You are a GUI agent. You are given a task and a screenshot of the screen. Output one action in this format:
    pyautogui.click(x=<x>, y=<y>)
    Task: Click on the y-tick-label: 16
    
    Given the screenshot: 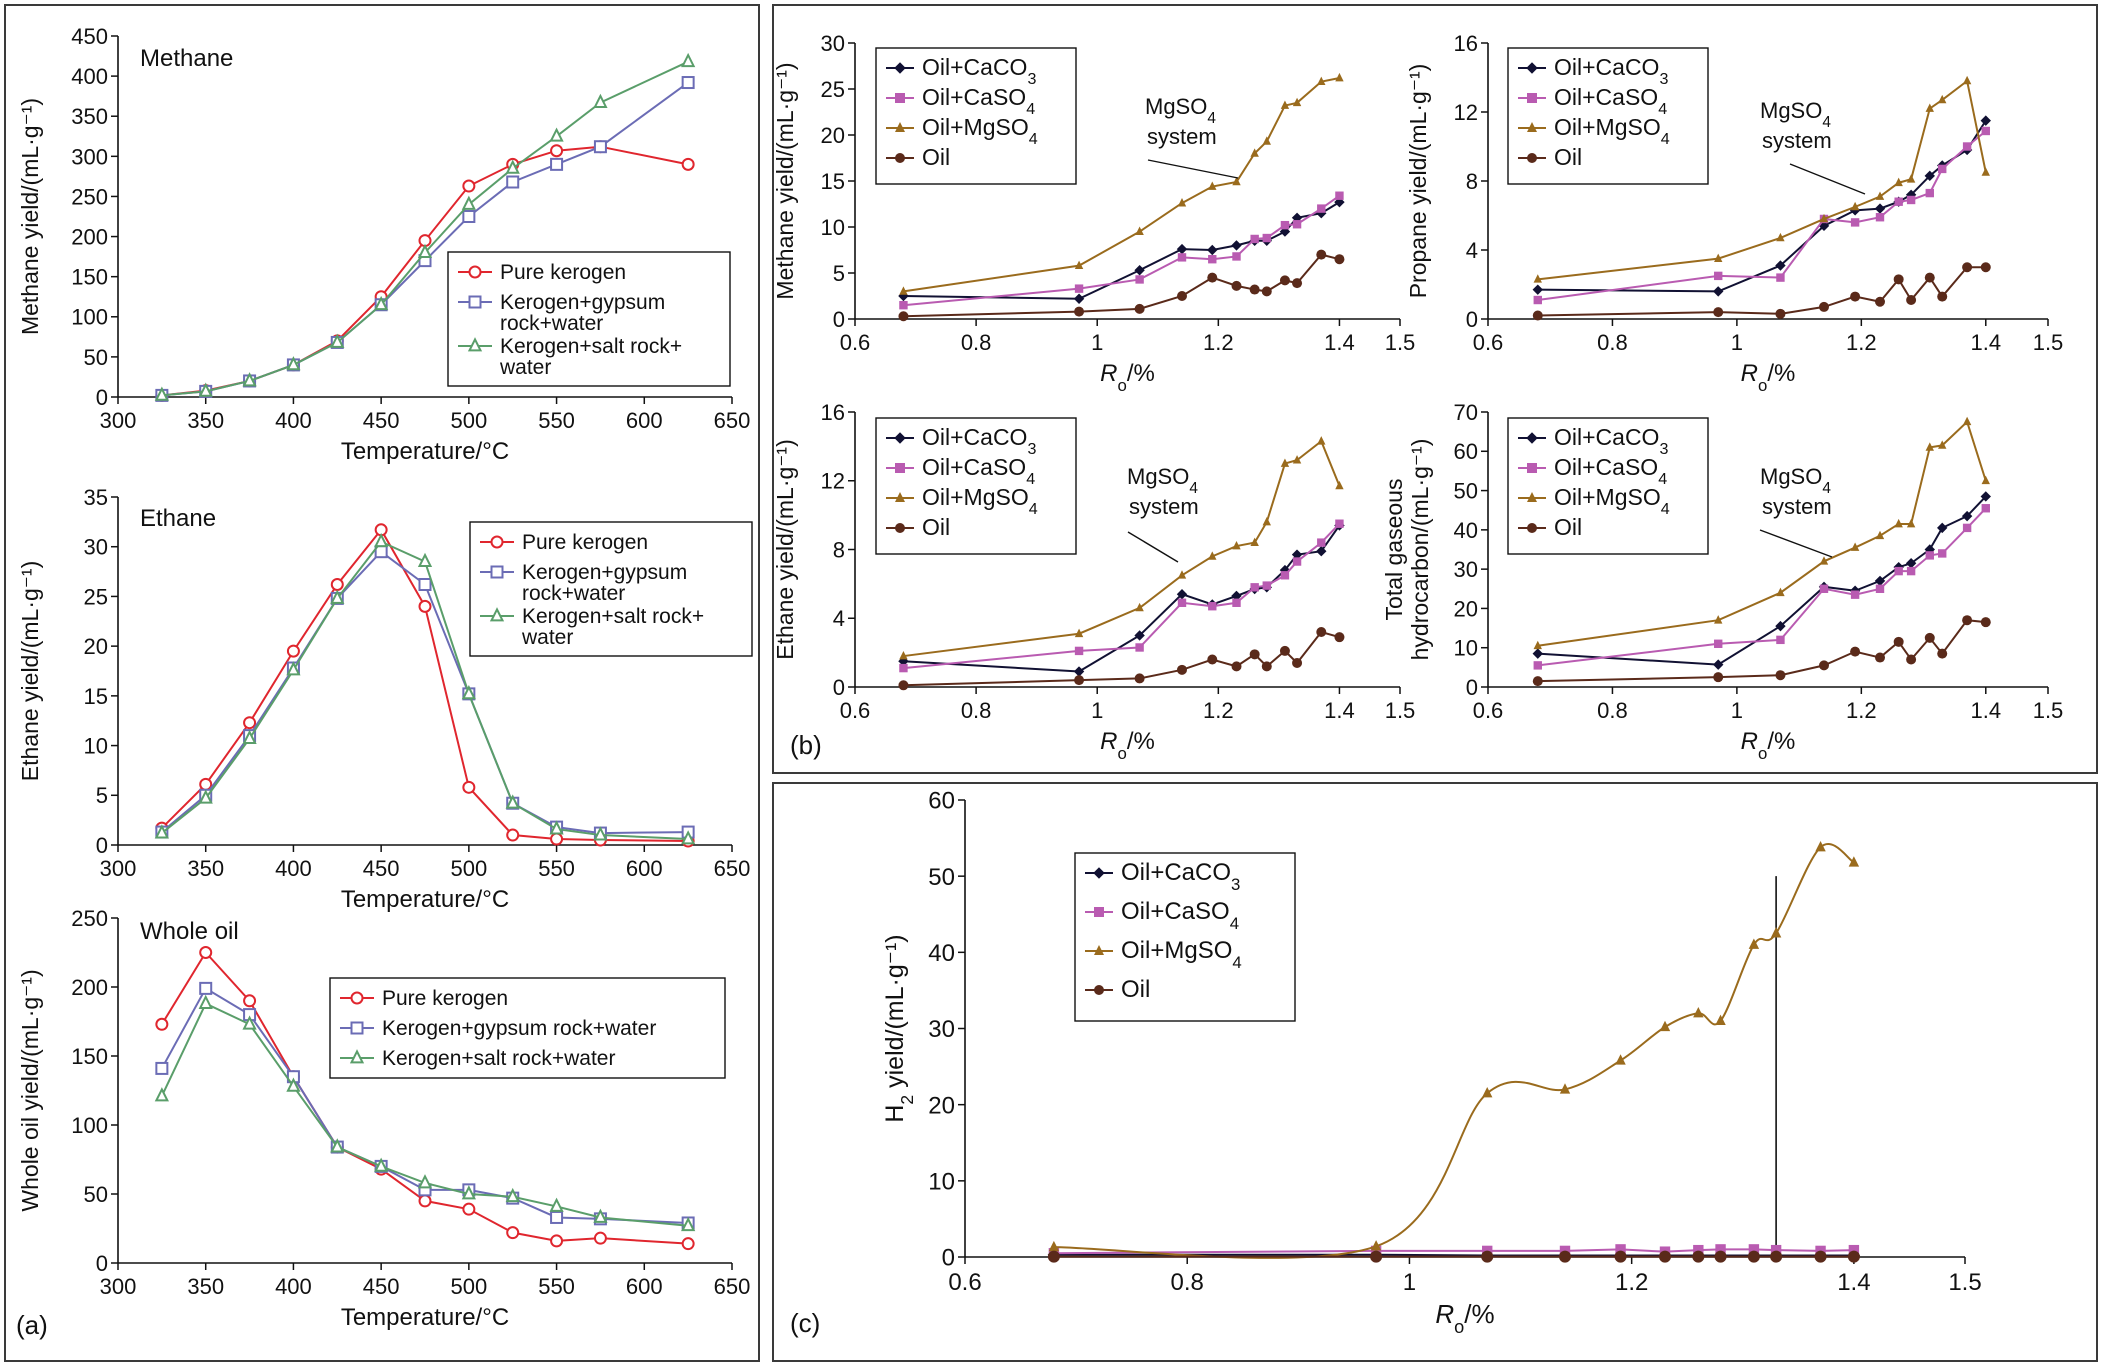 What is the action you would take?
    pyautogui.click(x=833, y=412)
    